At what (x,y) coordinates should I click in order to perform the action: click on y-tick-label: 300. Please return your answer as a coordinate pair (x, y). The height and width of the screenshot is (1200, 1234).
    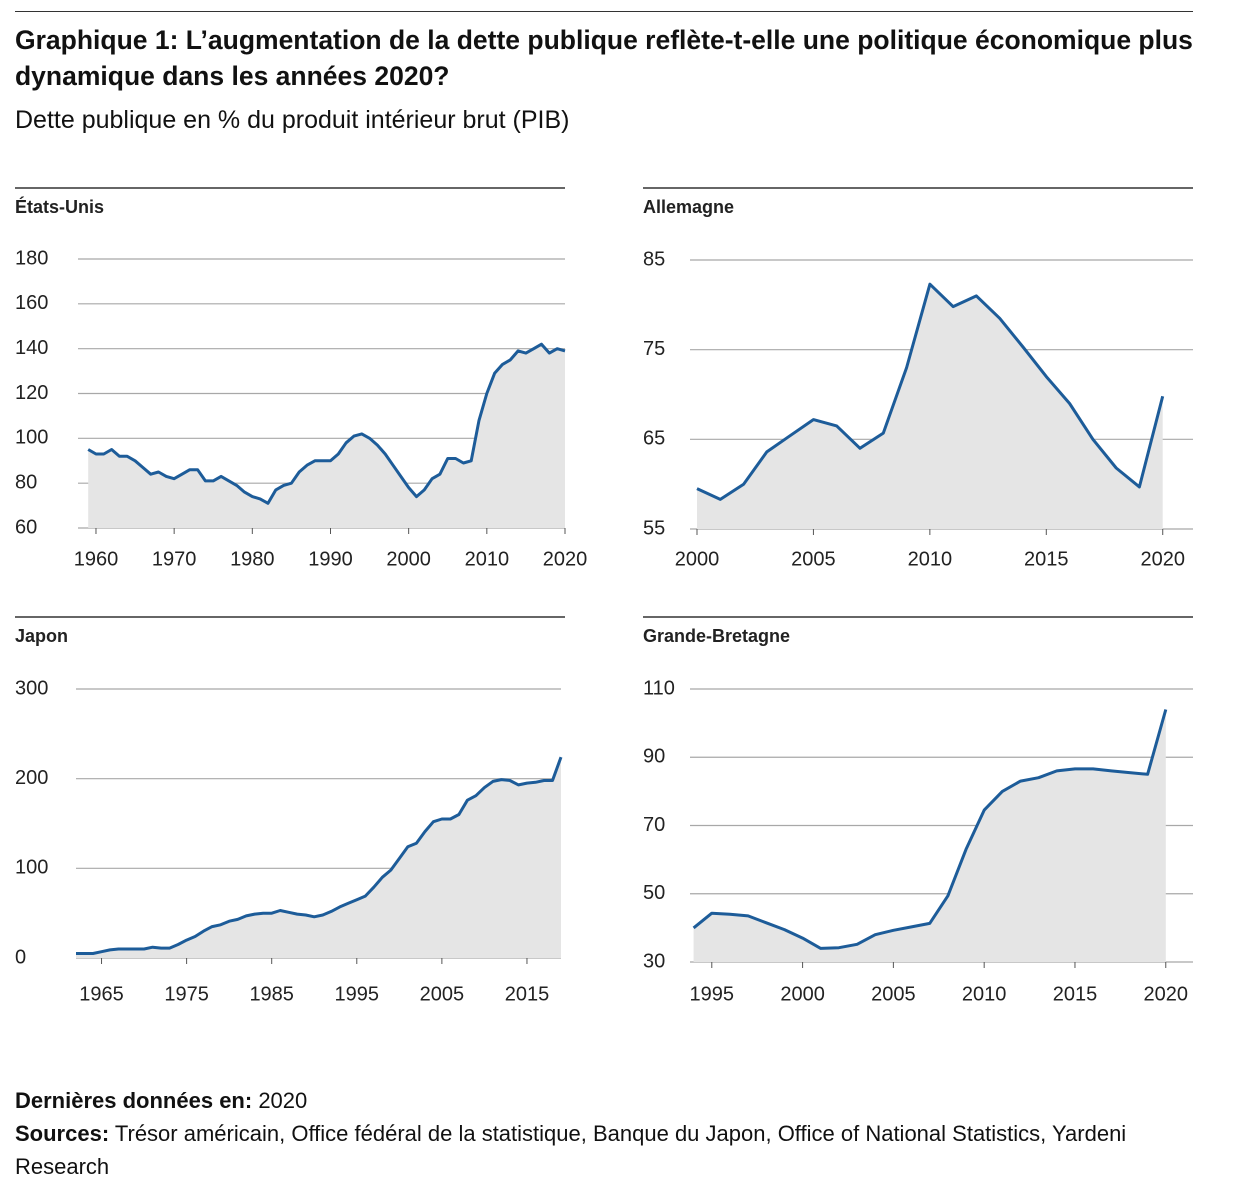
    Looking at the image, I should click on (31, 688).